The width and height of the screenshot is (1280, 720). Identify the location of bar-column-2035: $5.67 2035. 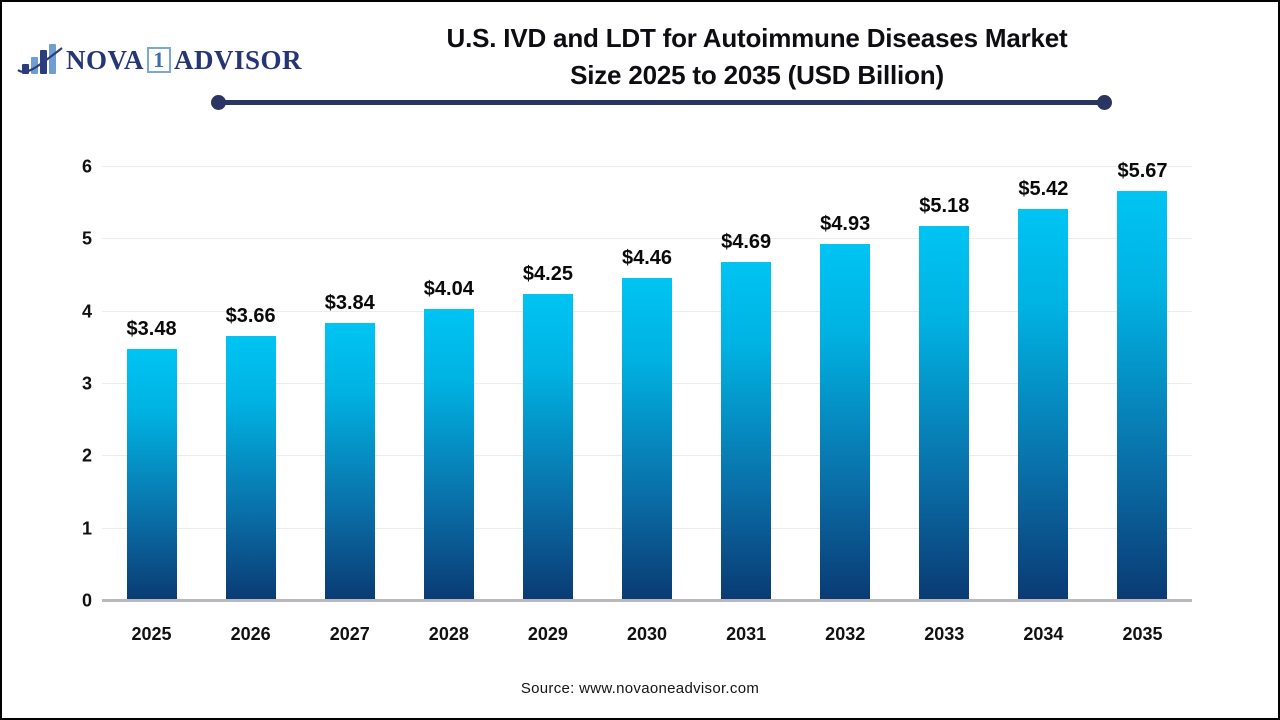
(1142, 402).